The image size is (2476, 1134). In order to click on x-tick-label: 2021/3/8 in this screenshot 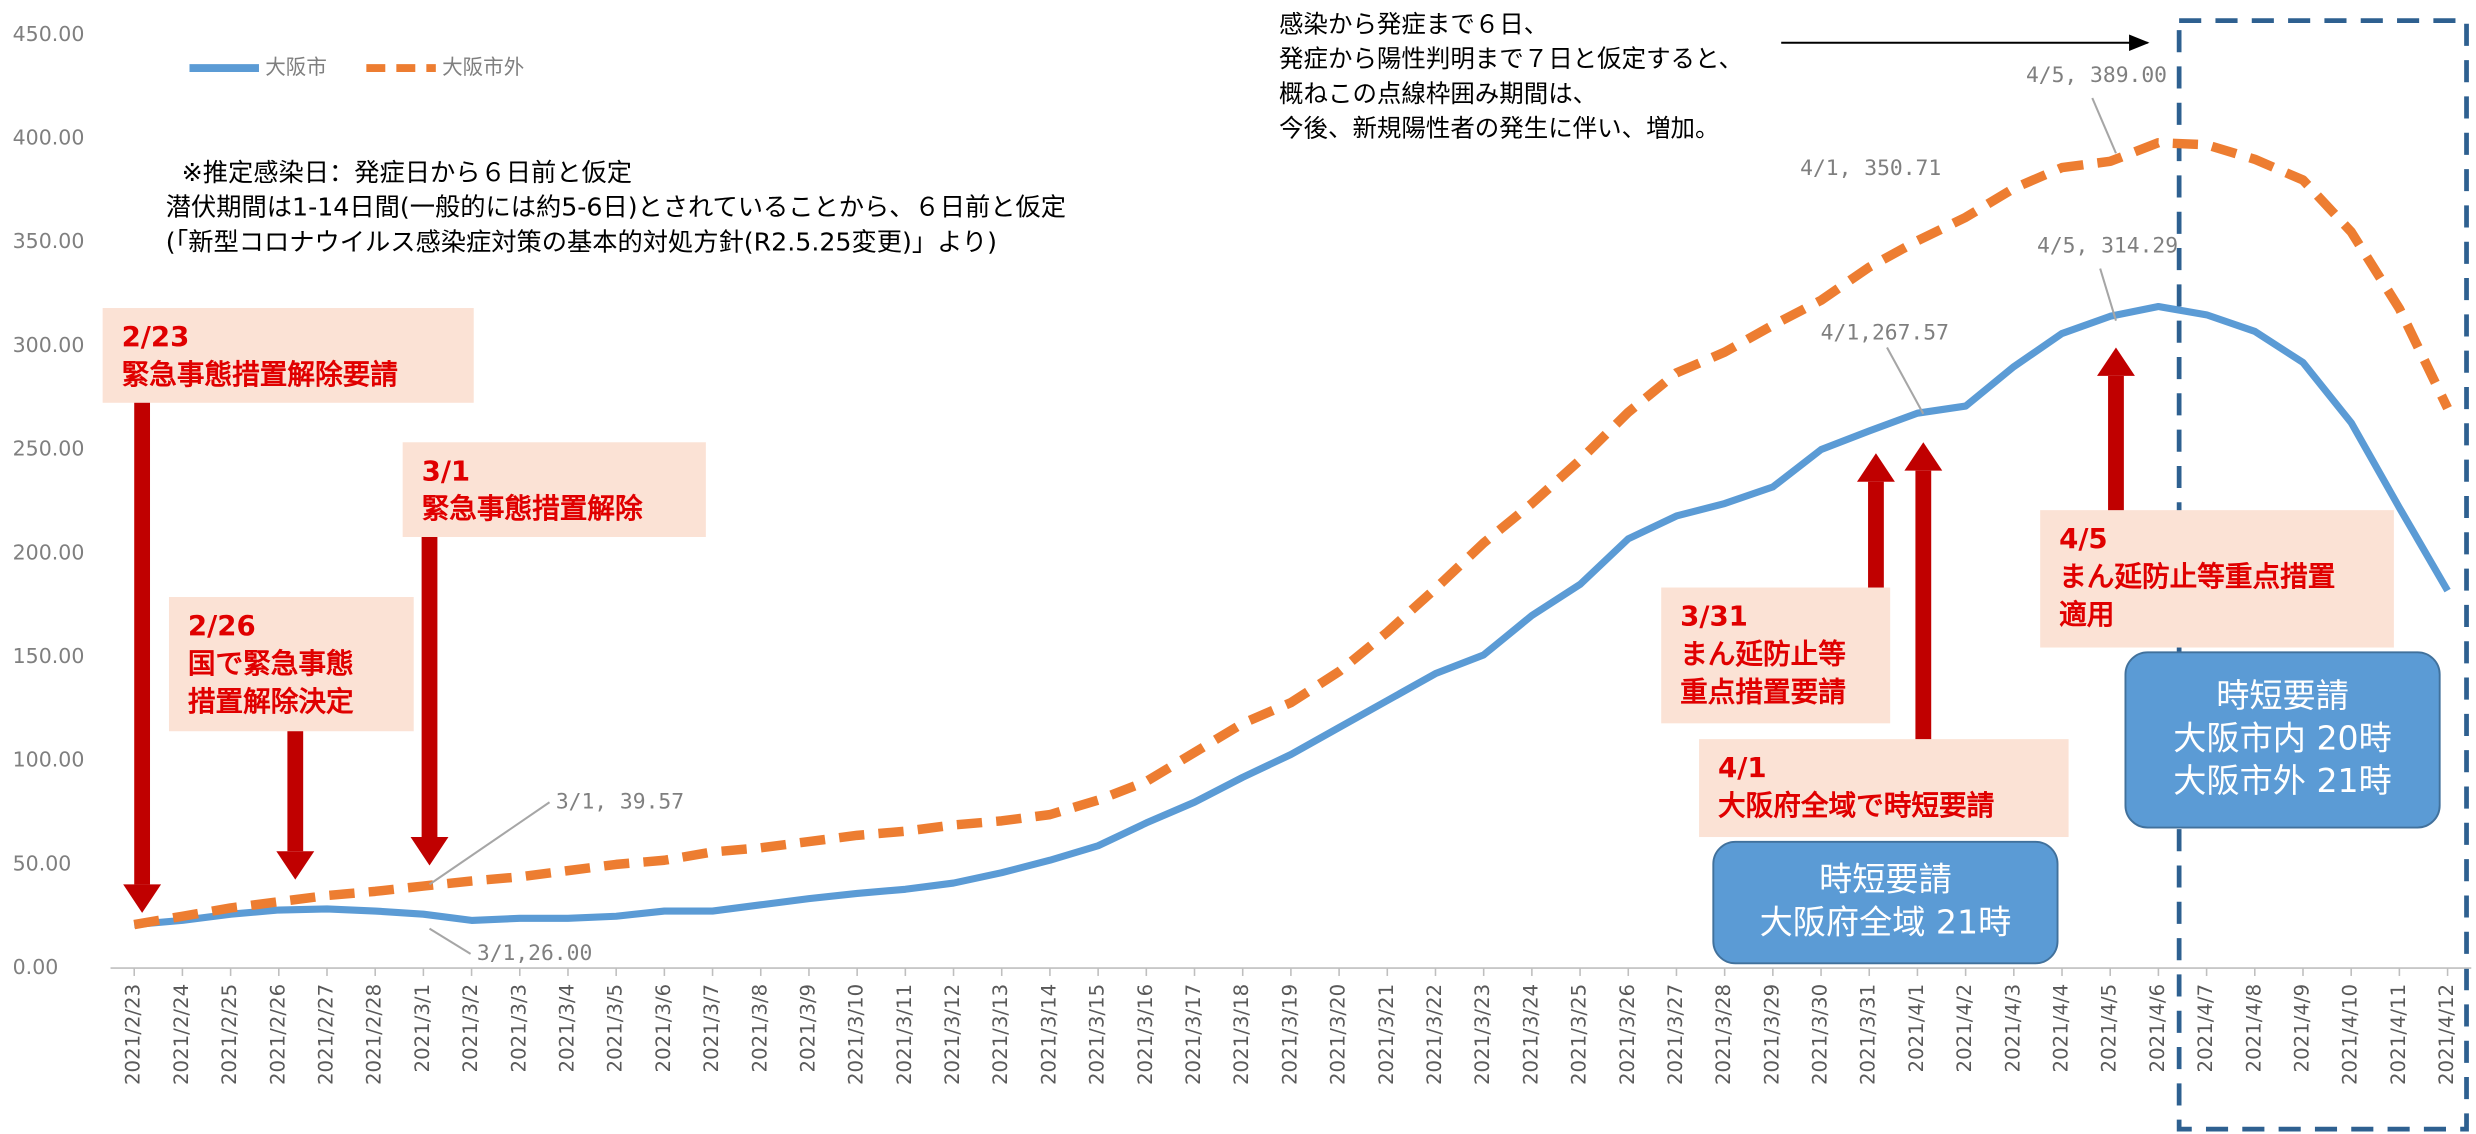, I will do `click(759, 1028)`.